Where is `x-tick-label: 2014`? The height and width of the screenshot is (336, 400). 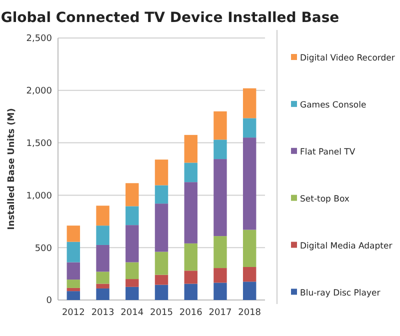
x-tick-label: 2014 is located at coordinates (132, 313).